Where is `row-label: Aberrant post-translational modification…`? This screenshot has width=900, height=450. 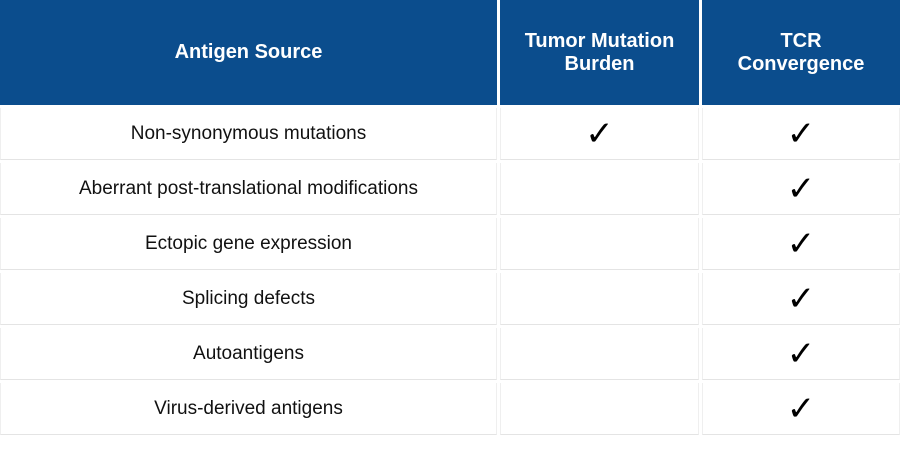
row-label: Aberrant post-translational modification… is located at coordinates (248, 189).